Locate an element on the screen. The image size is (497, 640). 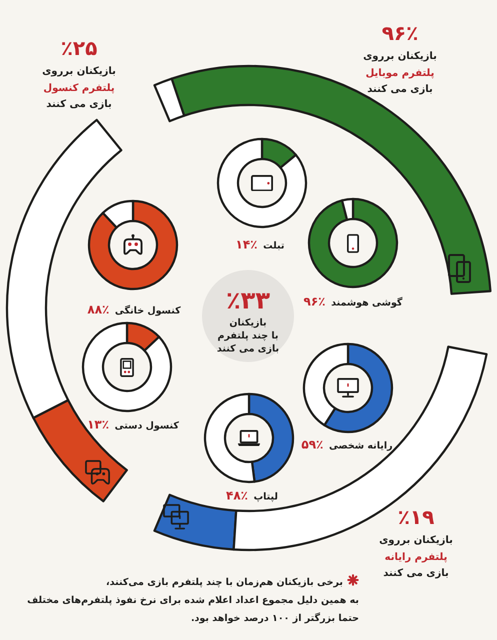
text: ۹۶٪ is located at coordinates (315, 301).